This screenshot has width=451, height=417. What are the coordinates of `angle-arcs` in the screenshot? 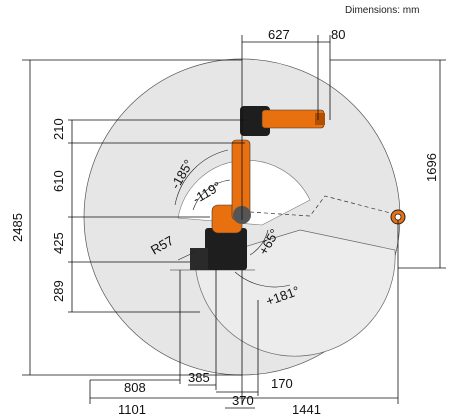 It's located at (232, 218).